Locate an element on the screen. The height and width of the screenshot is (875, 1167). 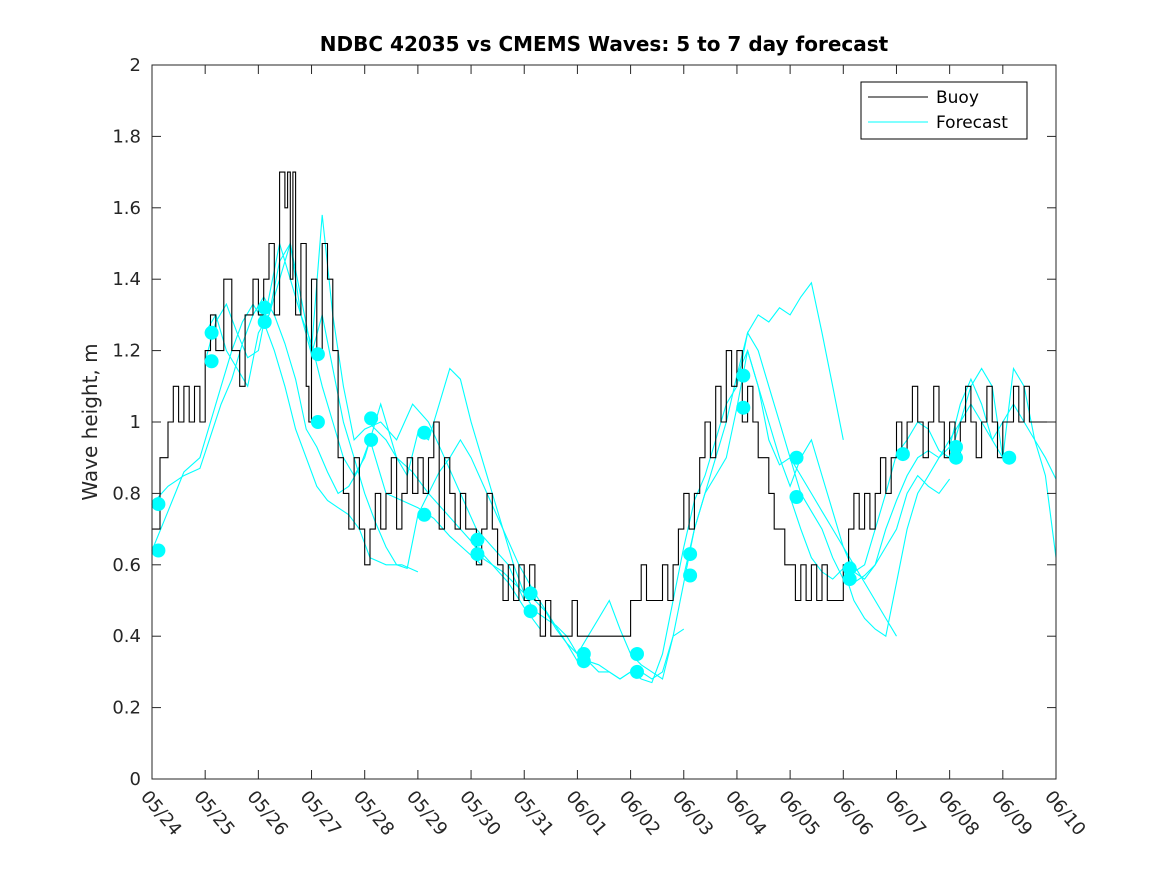
y-tick-label-4: 0.8 is located at coordinates (126, 493).